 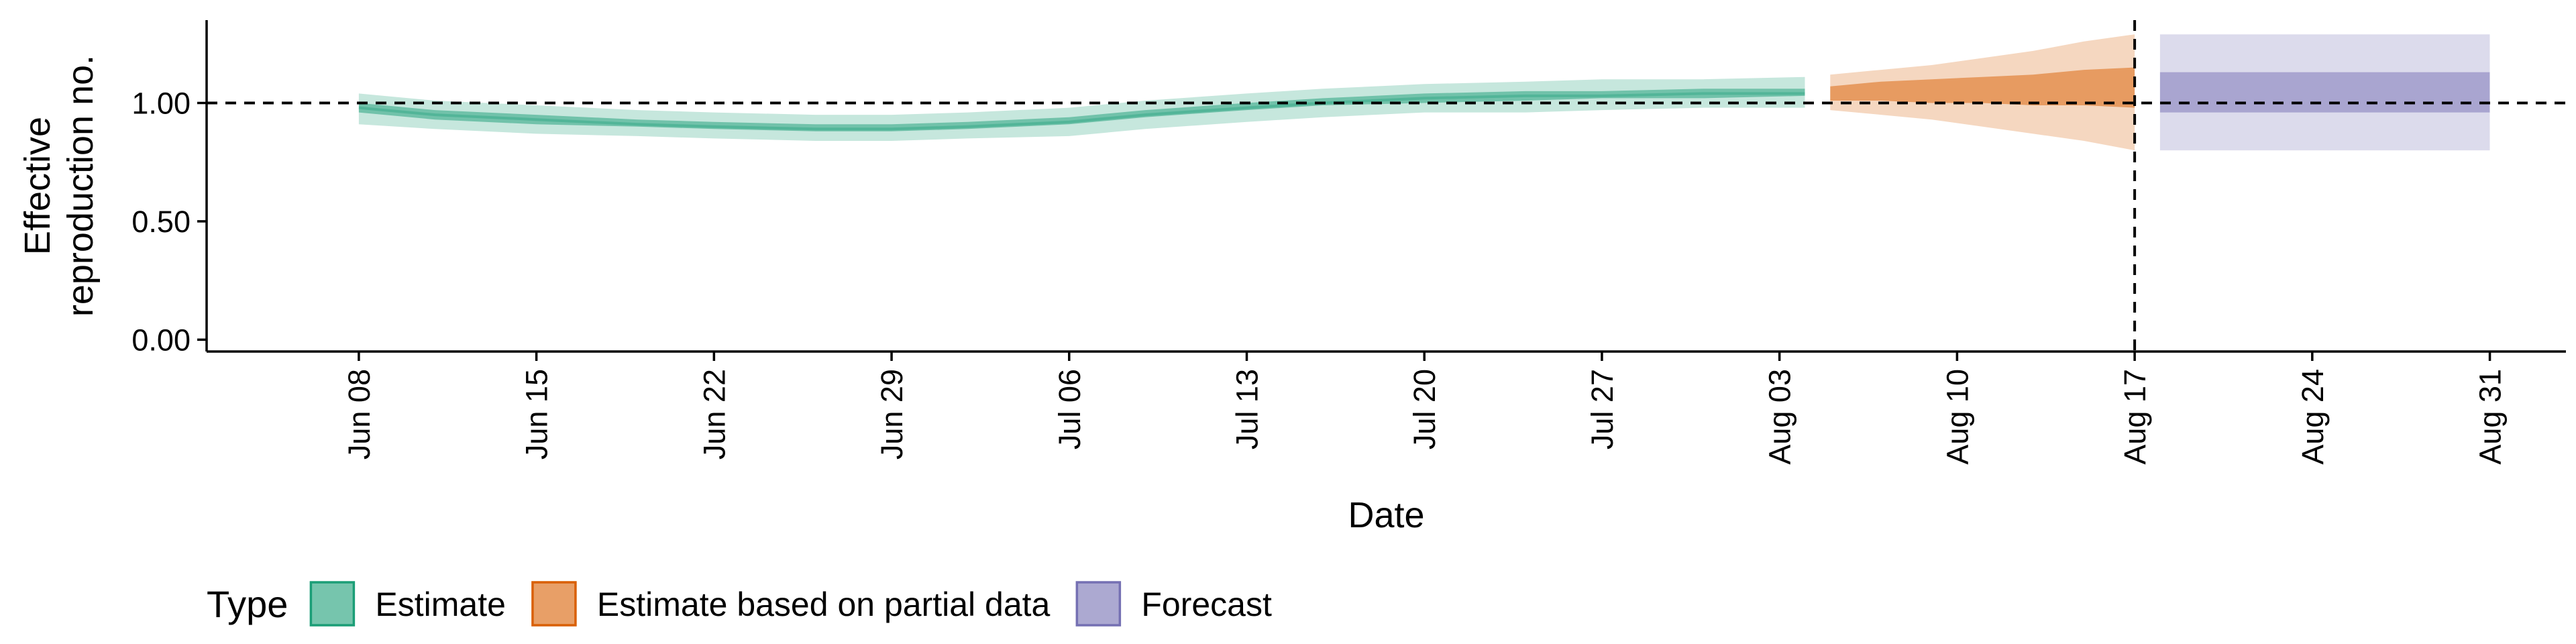 What do you see at coordinates (2313, 417) in the screenshot?
I see `x-tick-label: Aug 24` at bounding box center [2313, 417].